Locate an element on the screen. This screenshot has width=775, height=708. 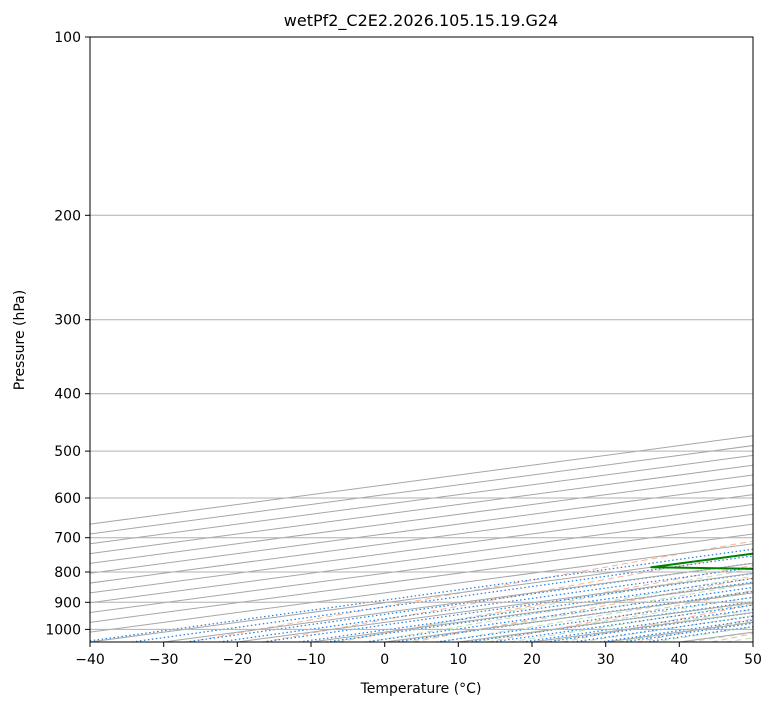
y-axis-label: Pressure (hPa) is located at coordinates (20, 340).